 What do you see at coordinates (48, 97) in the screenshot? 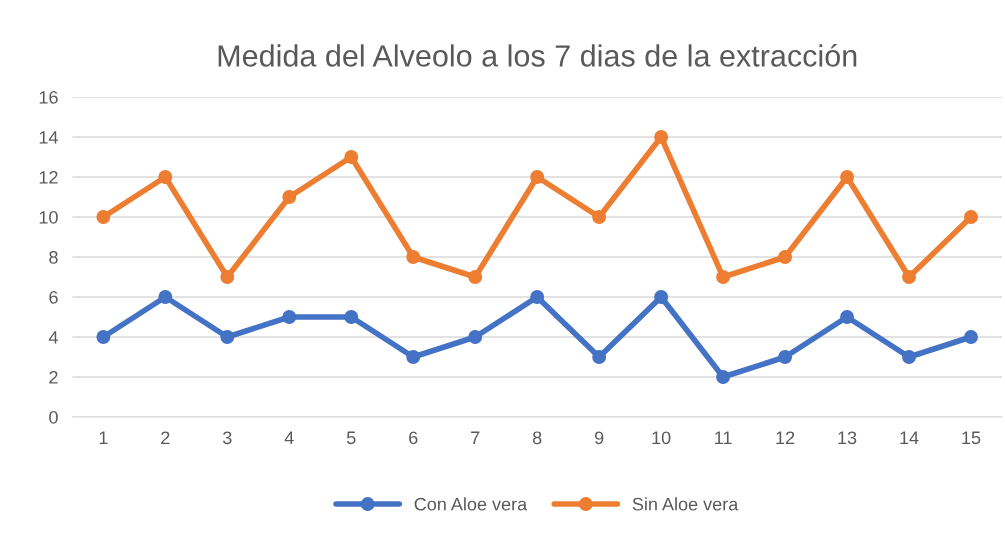
I see `y-tick-label: 16` at bounding box center [48, 97].